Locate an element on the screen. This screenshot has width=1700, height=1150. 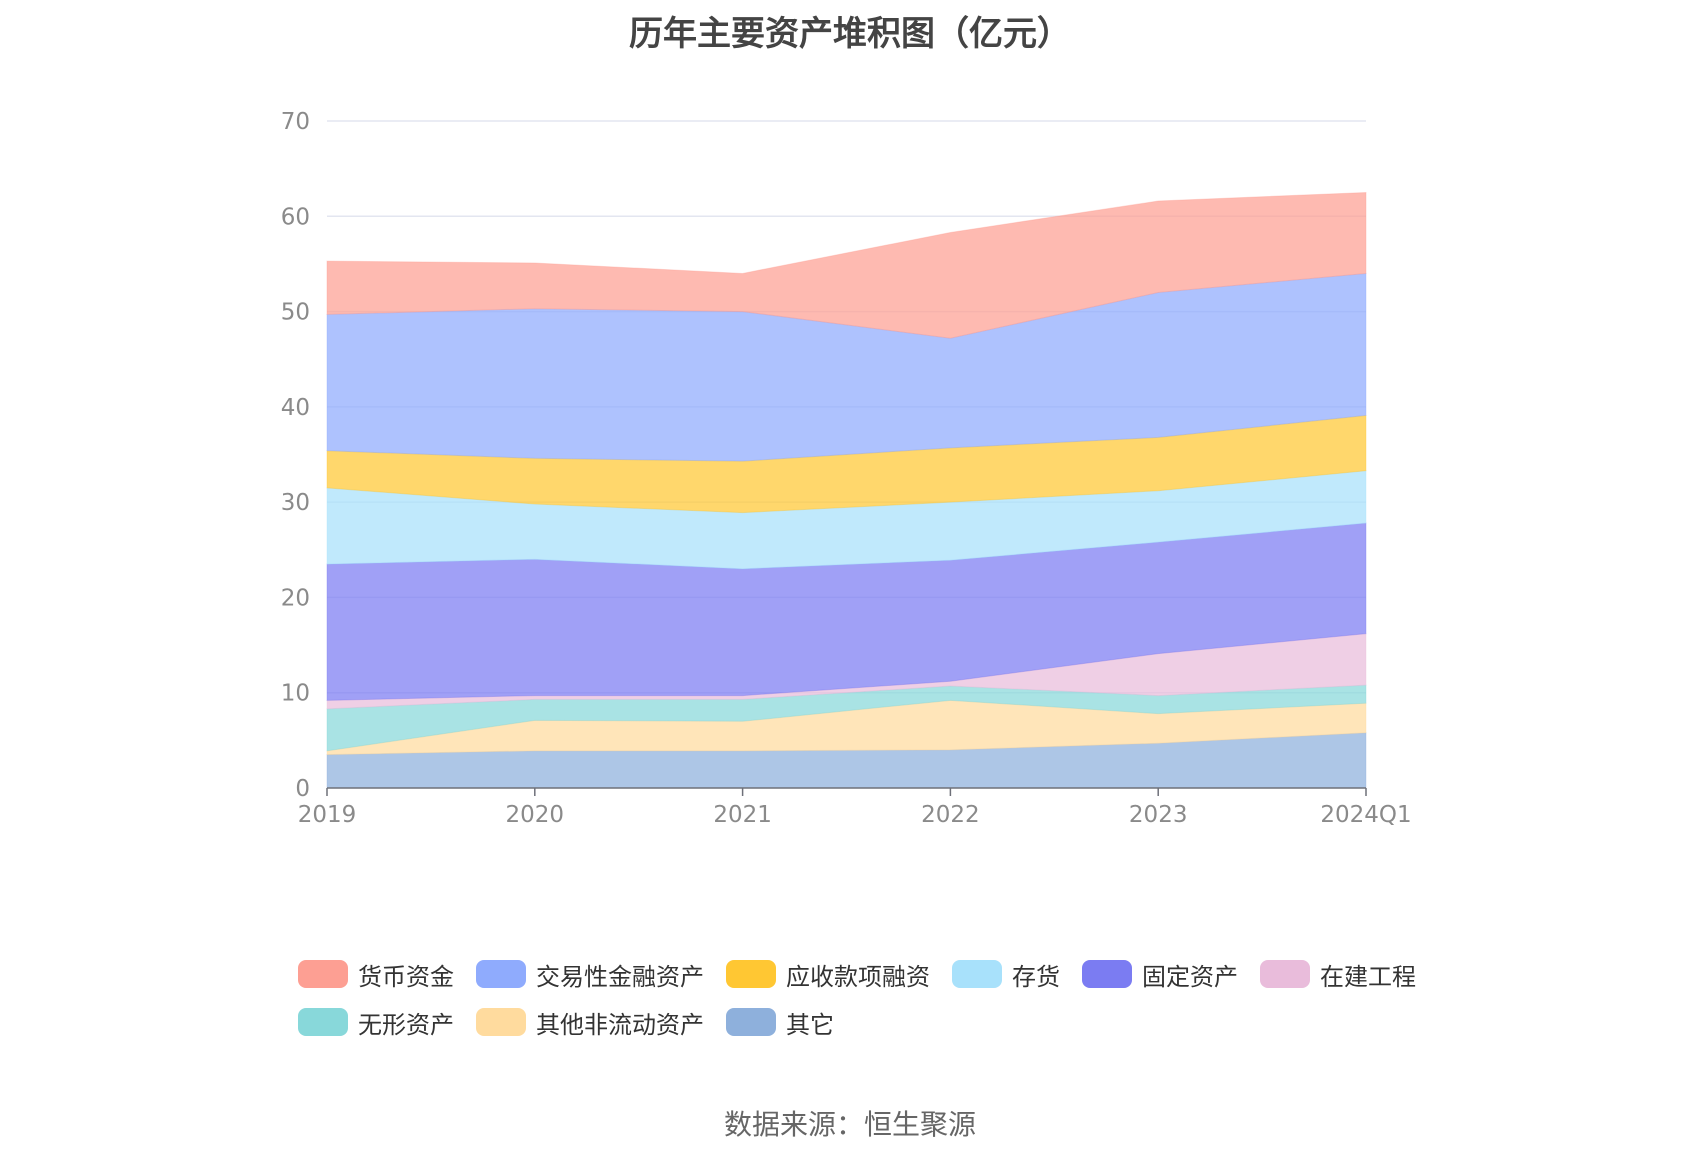
legend-item: 应收款项融资 is located at coordinates (828, 974).